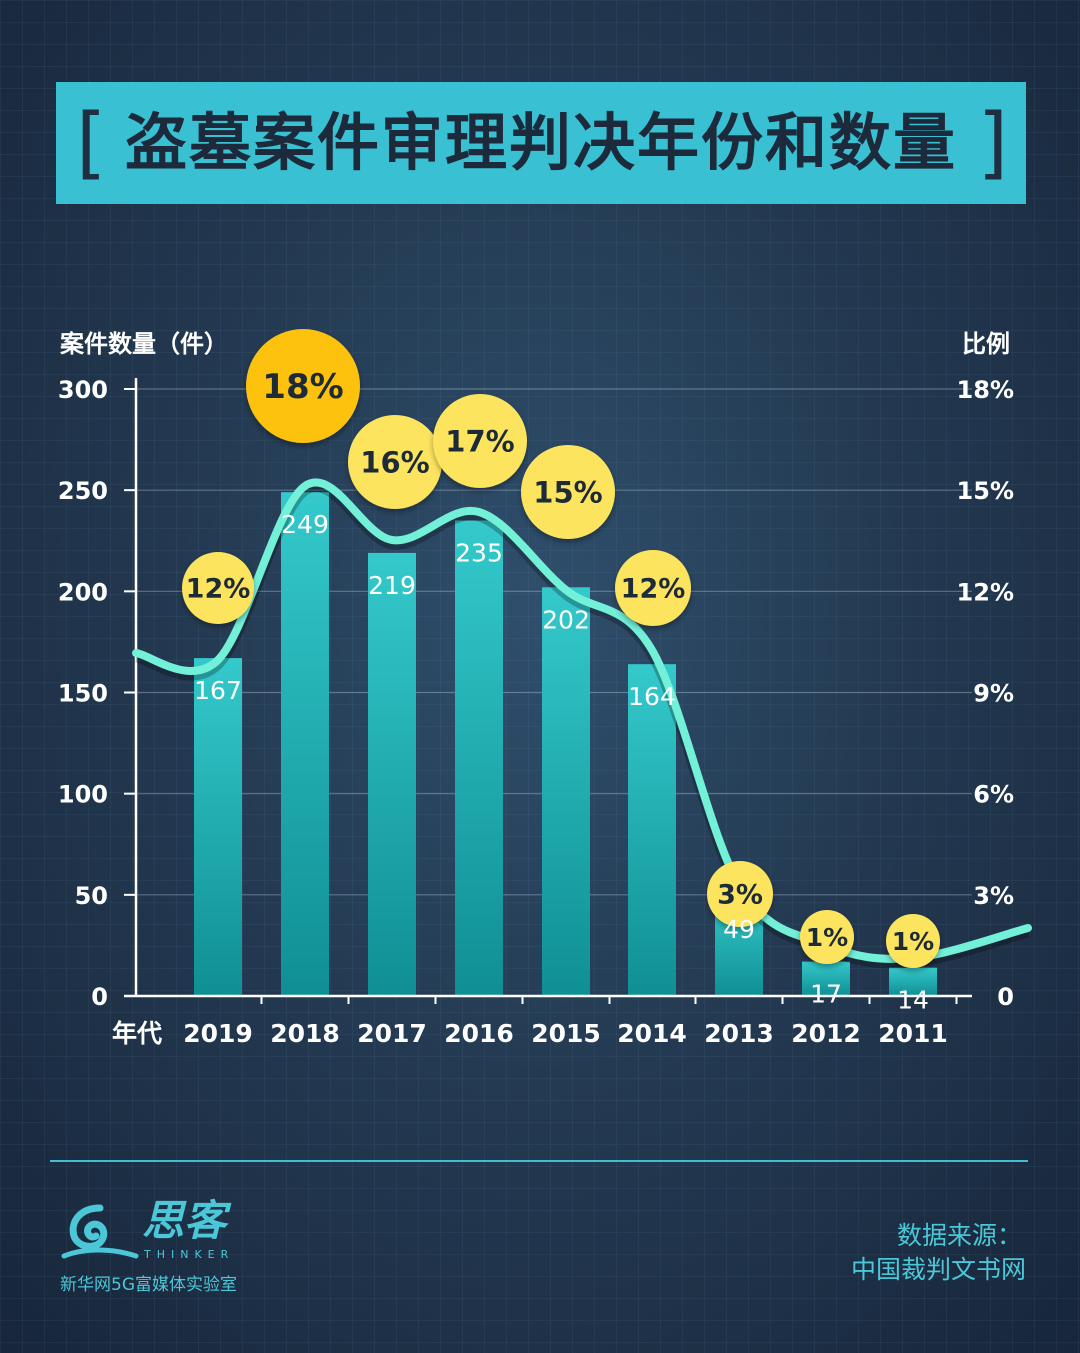  Describe the element at coordinates (566, 1033) in the screenshot. I see `x-tick-label: 2015` at that location.